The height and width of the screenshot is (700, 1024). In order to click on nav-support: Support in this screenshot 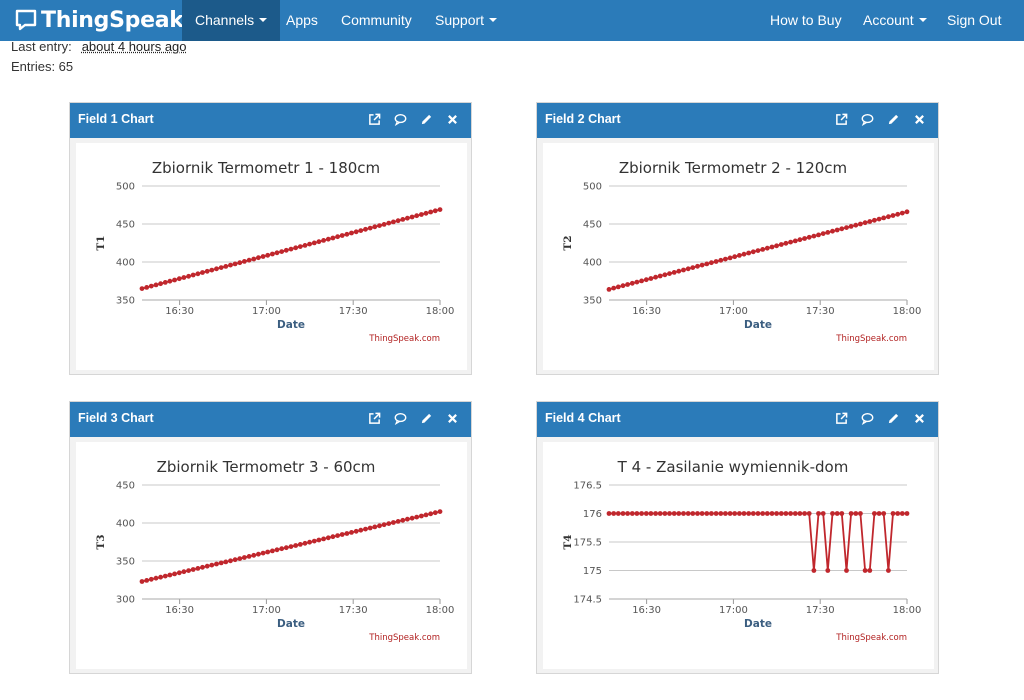, I will do `click(466, 20)`.